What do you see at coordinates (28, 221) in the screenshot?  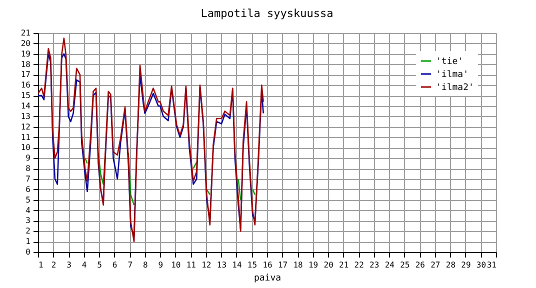 I see `y-tick-label: 3` at bounding box center [28, 221].